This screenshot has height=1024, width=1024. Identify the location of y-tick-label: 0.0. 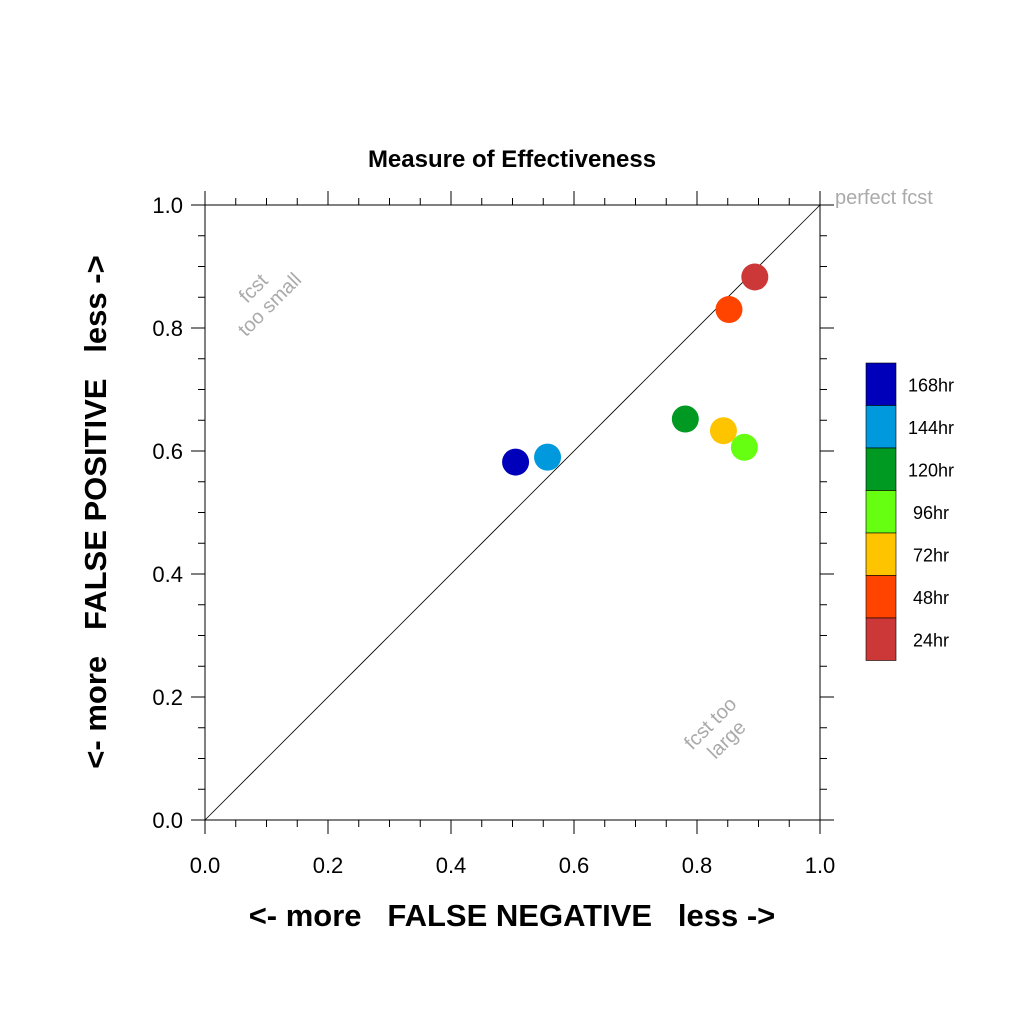
(167, 820).